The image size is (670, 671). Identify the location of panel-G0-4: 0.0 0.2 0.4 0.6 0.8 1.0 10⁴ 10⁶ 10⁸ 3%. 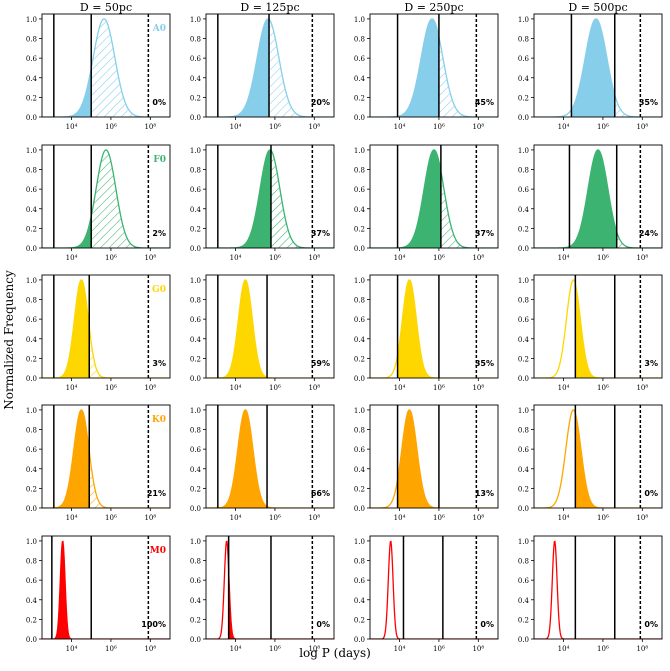
(590, 333).